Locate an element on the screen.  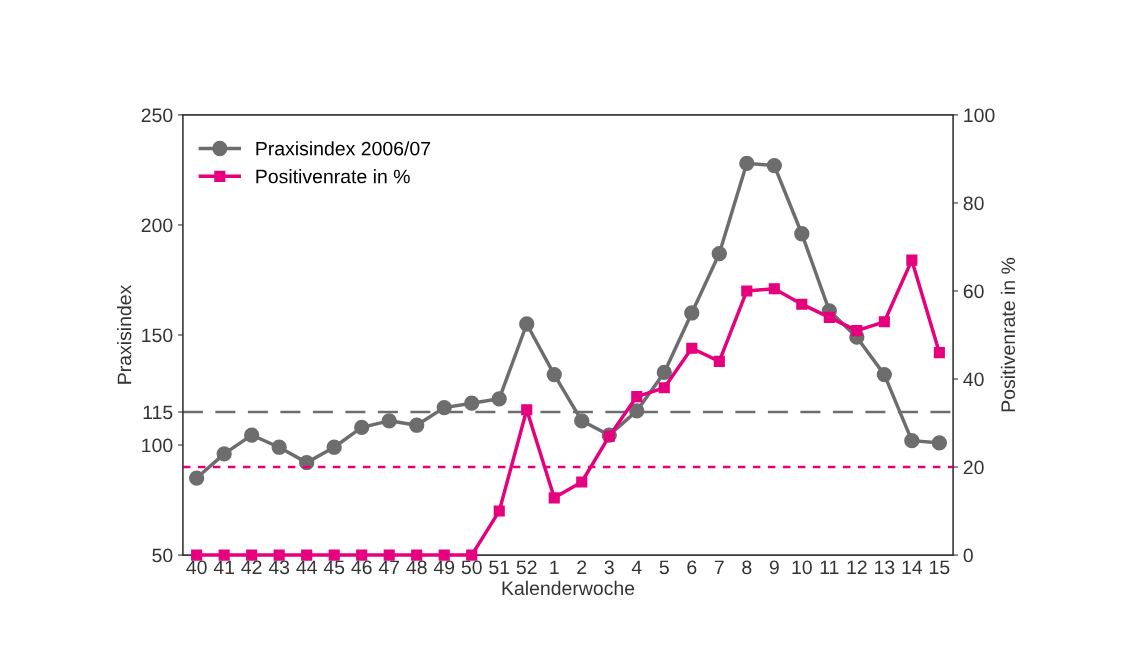
x-tick-label: 13 is located at coordinates (885, 567).